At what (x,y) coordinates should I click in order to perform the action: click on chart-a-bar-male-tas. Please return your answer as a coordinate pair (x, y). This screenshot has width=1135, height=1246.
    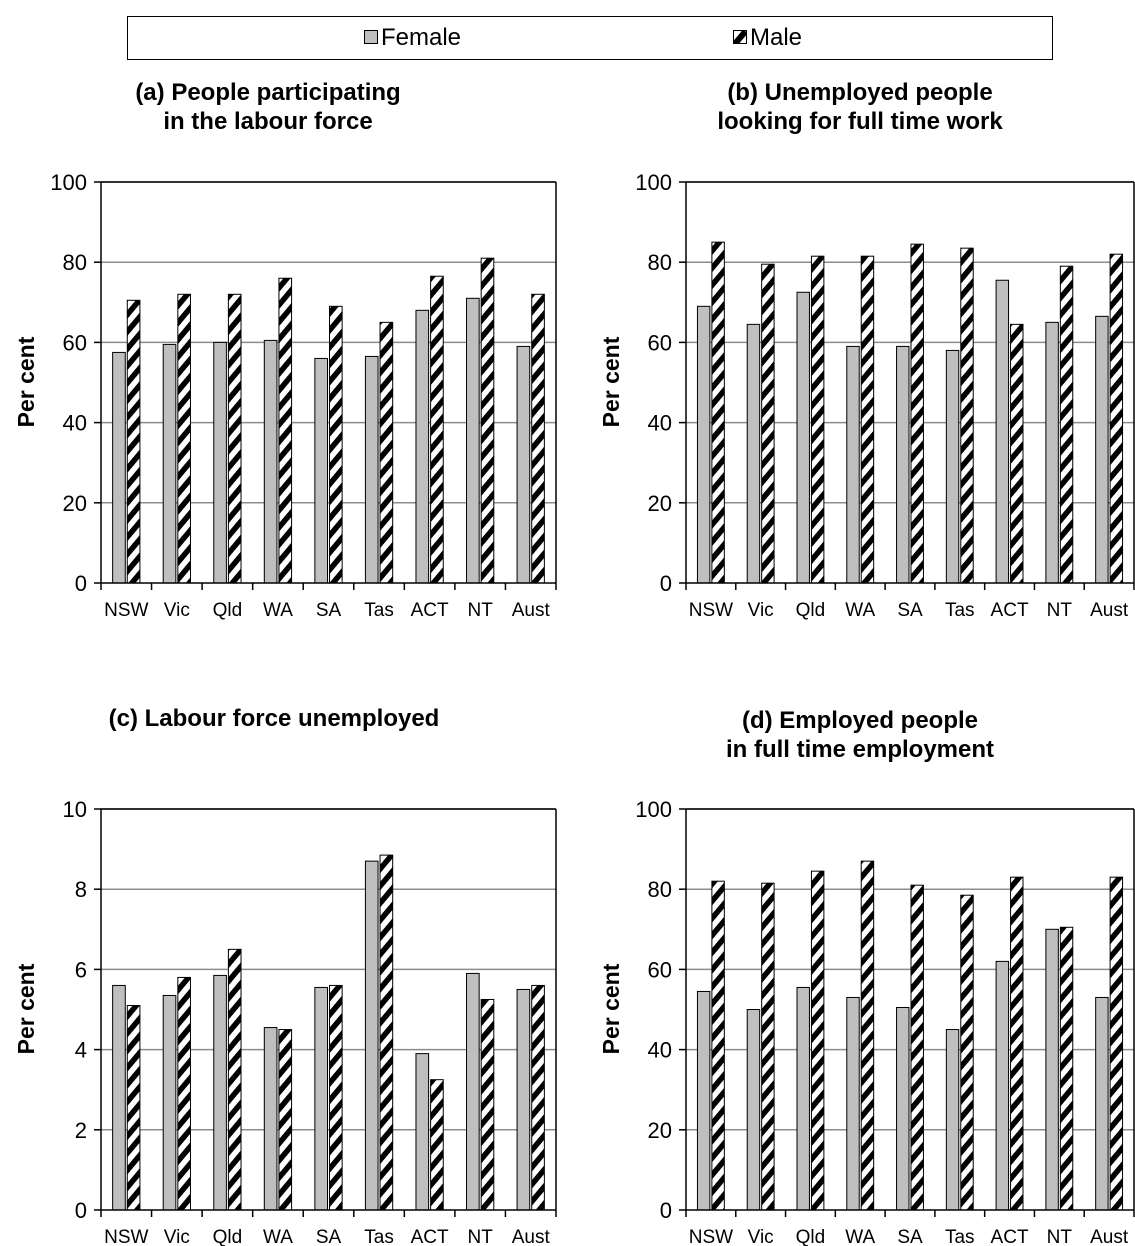
    Looking at the image, I should click on (386, 452).